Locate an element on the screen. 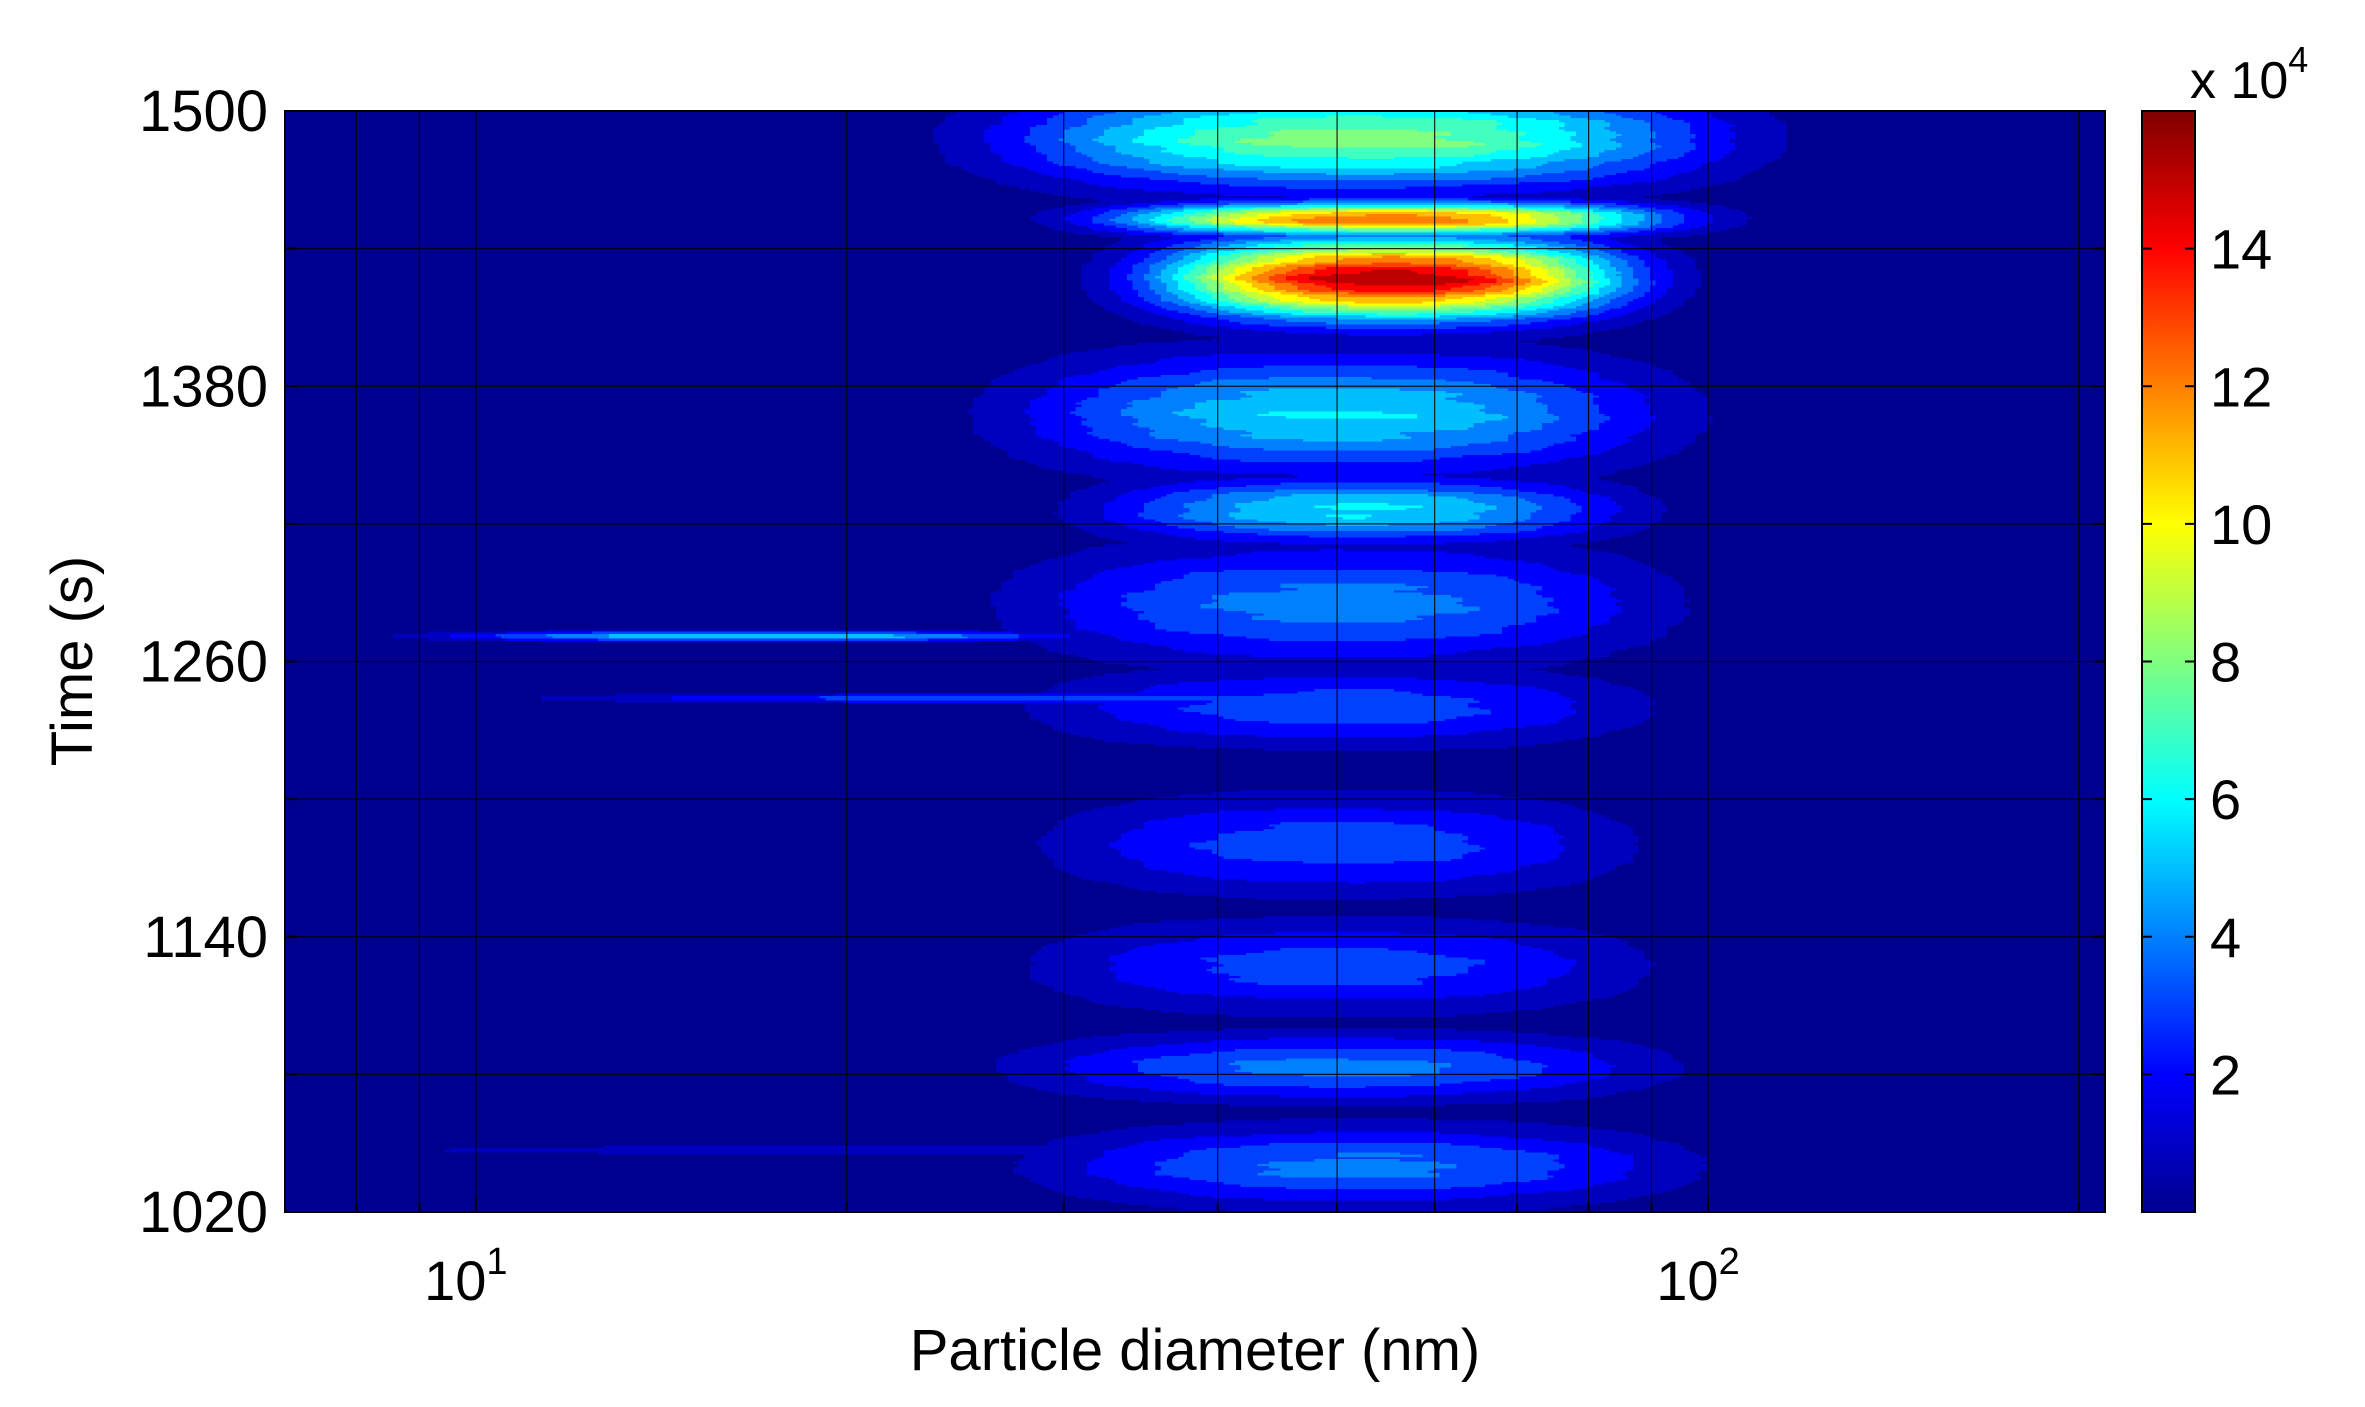 This screenshot has height=1407, width=2365. colorbar-tick-label: 2 is located at coordinates (2225, 1074).